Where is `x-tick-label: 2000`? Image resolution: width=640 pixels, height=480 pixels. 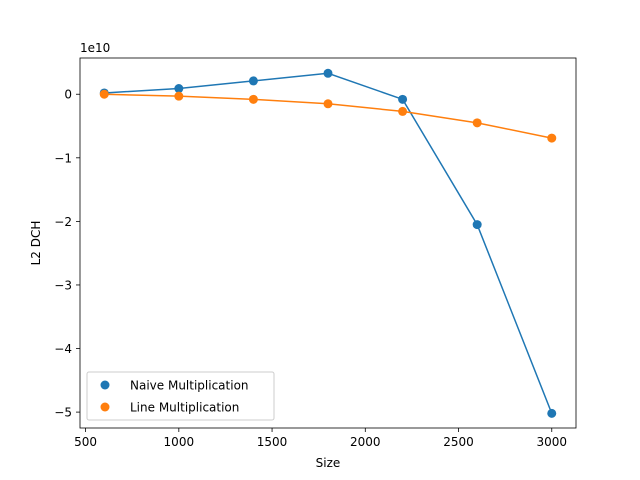 x-tick-label: 2000 is located at coordinates (365, 442).